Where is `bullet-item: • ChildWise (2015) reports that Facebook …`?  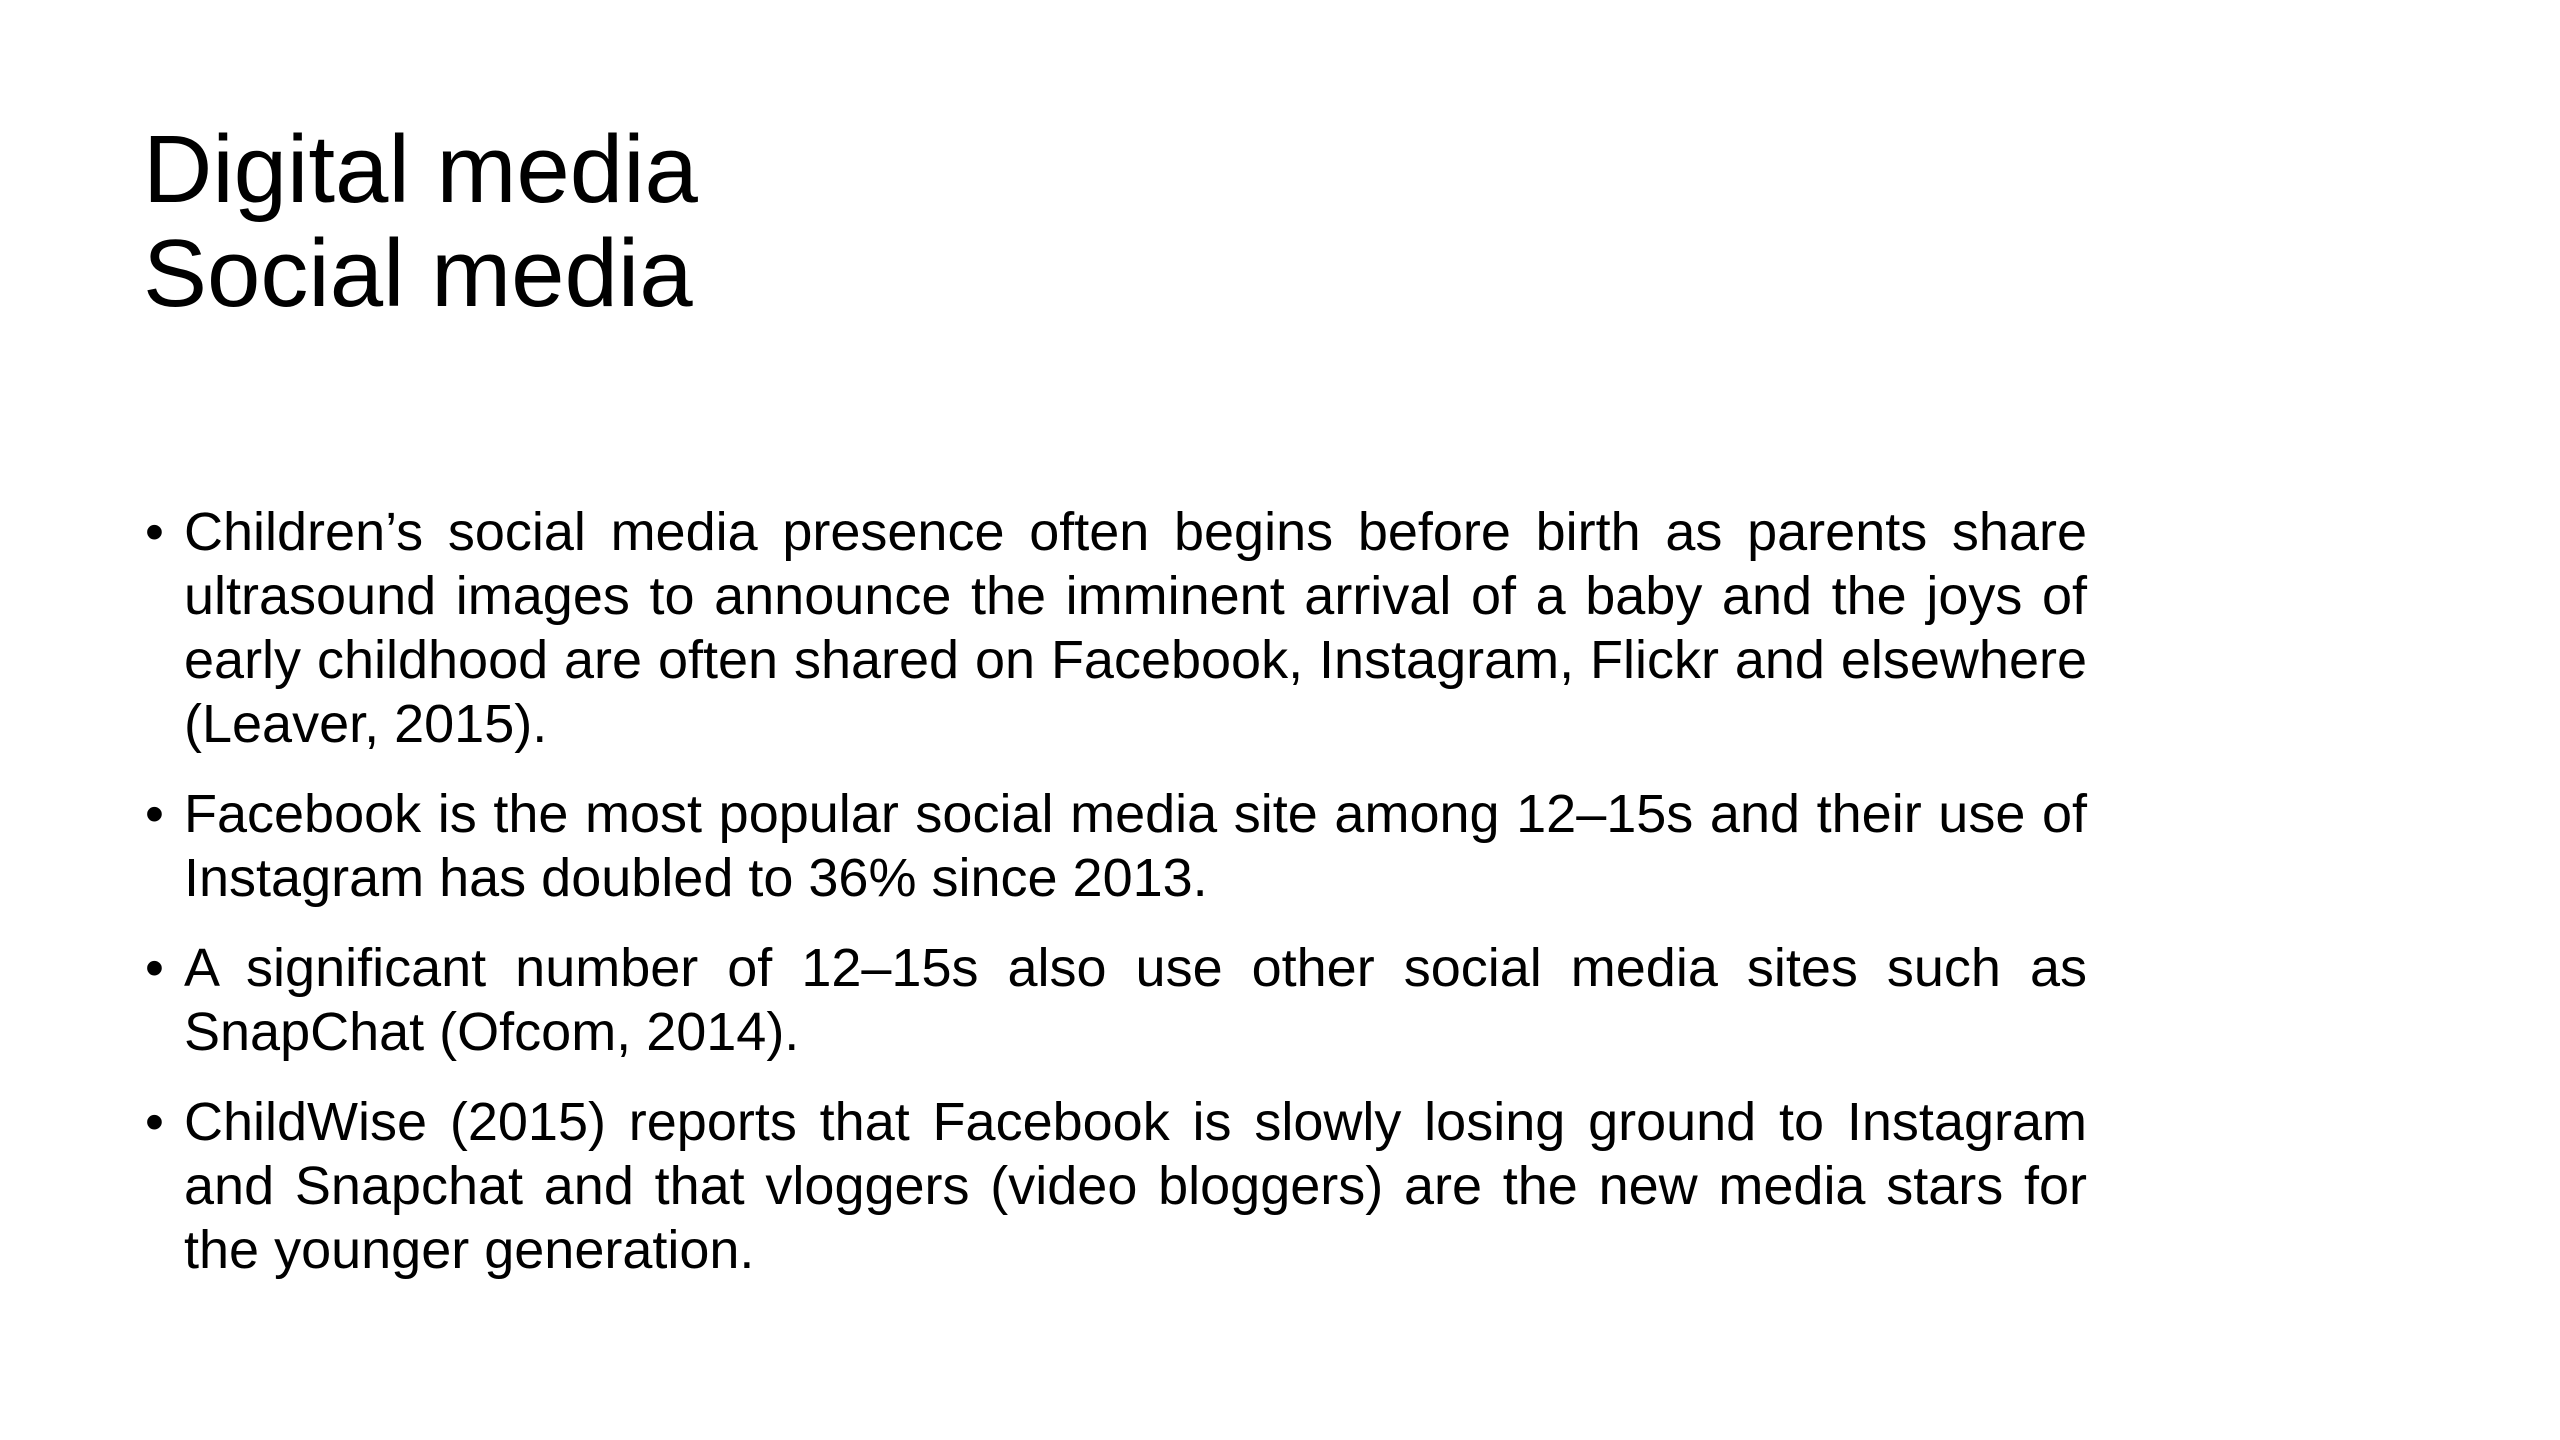
bullet-item: • ChildWise (2015) reports that Facebook … is located at coordinates (1116, 1186).